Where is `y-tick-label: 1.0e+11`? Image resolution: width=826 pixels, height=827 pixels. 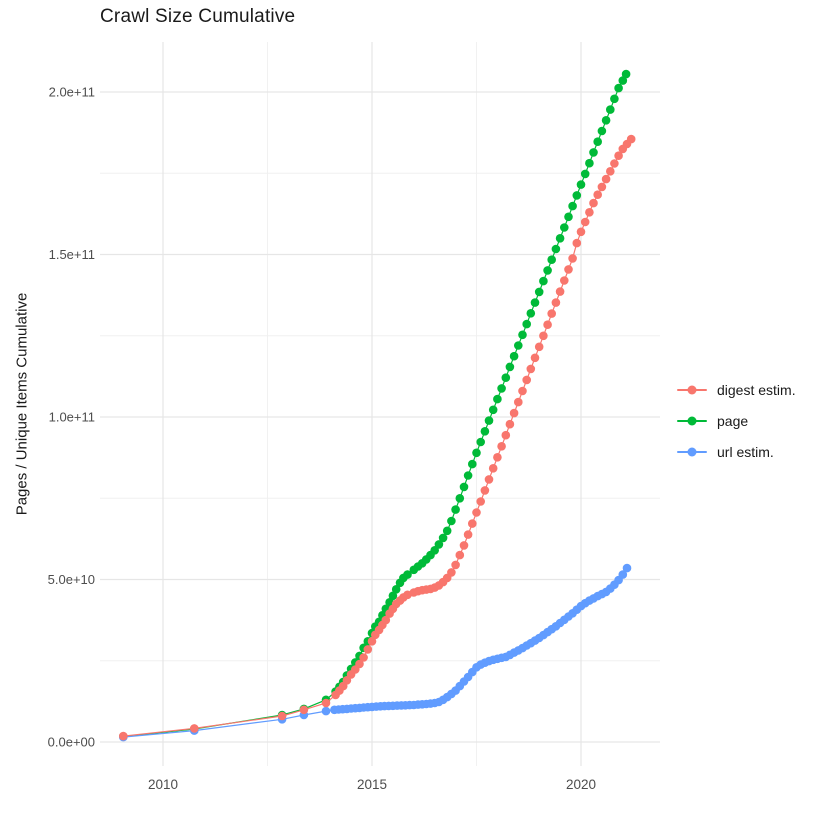 y-tick-label: 1.0e+11 is located at coordinates (72, 417).